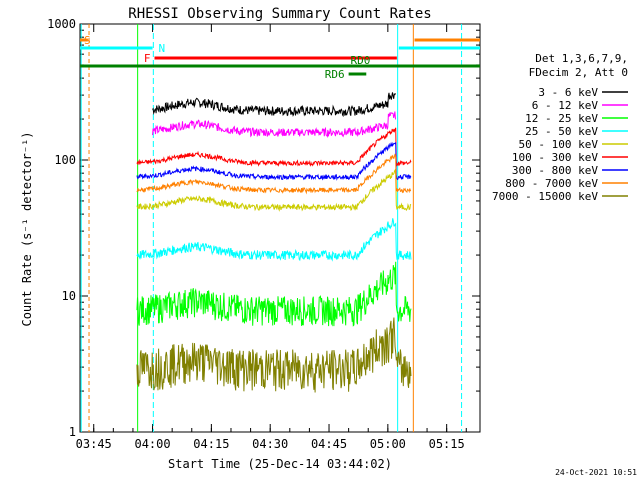 The width and height of the screenshot is (640, 484). Describe the element at coordinates (568, 92) in the screenshot. I see `legend-label: 3 - 6 keV` at that location.